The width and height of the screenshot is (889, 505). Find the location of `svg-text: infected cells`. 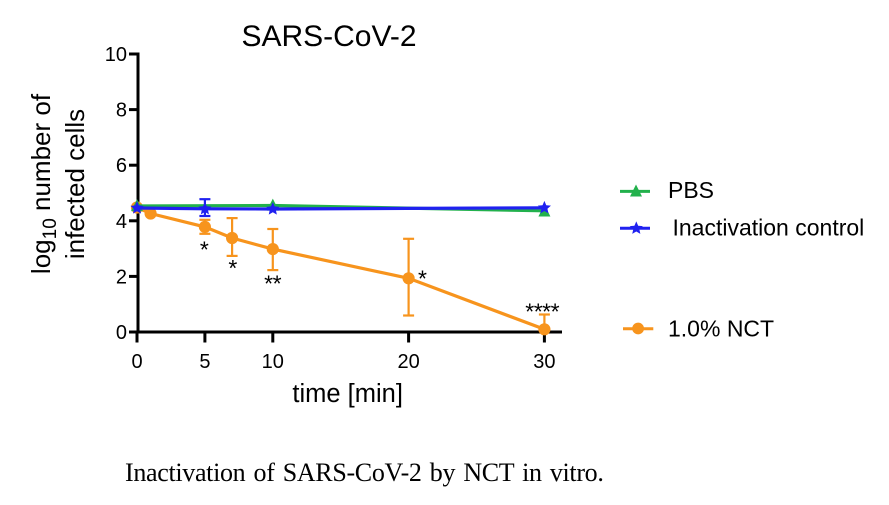

svg-text: infected cells is located at coordinates (75, 184).